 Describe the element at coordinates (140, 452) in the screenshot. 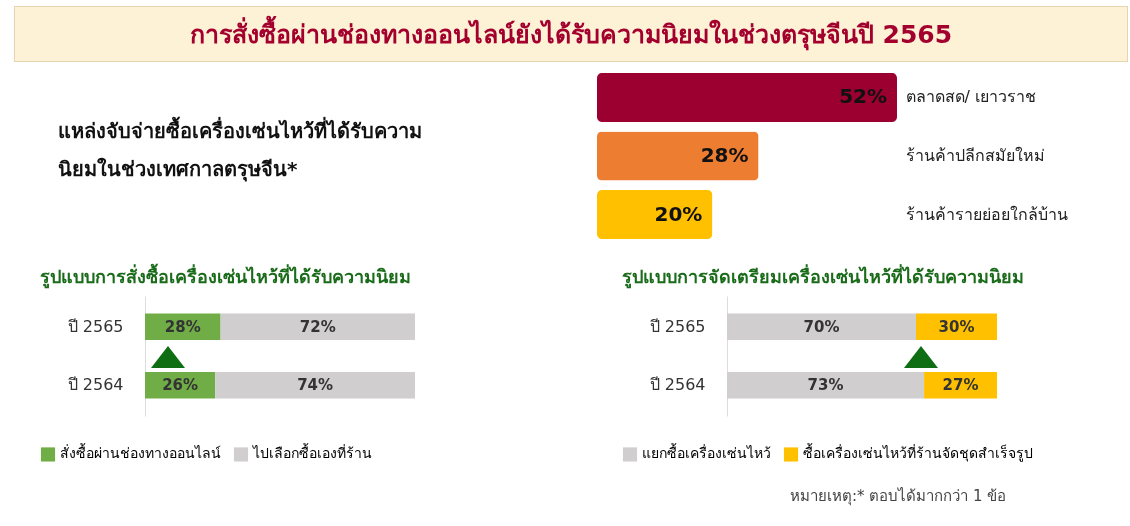

I see `legend-label: สั่งซื้อผ่านช่องทางออนไลน์` at that location.